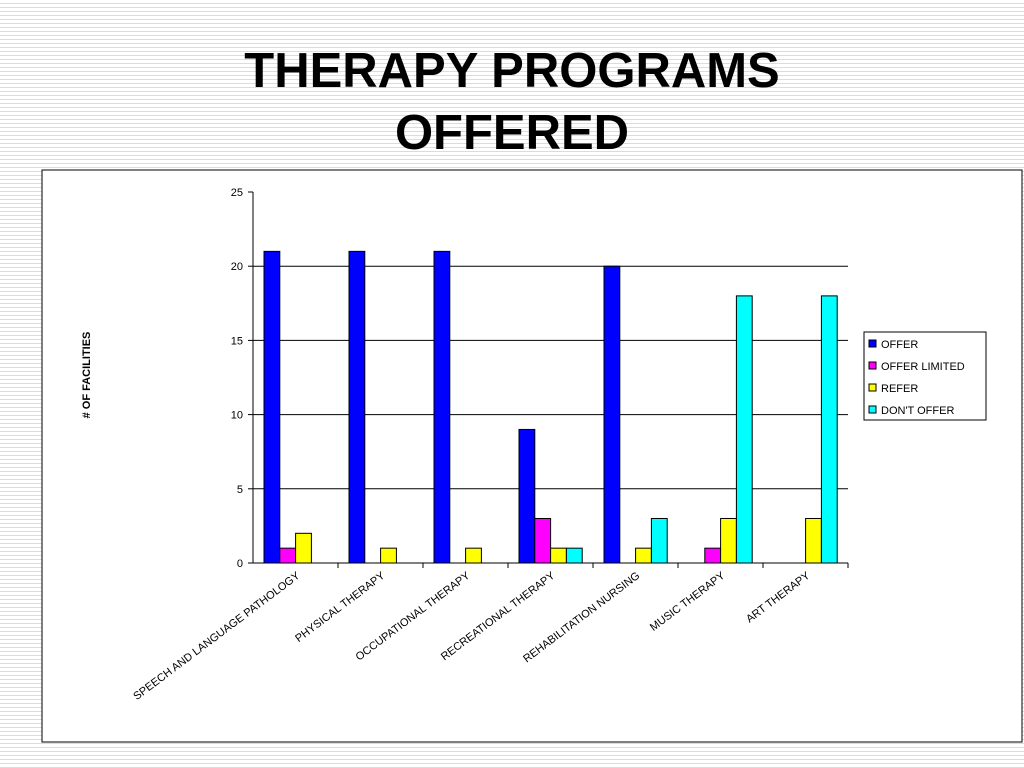 This screenshot has width=1024, height=768. I want to click on y-tick-label: 5, so click(240, 490).